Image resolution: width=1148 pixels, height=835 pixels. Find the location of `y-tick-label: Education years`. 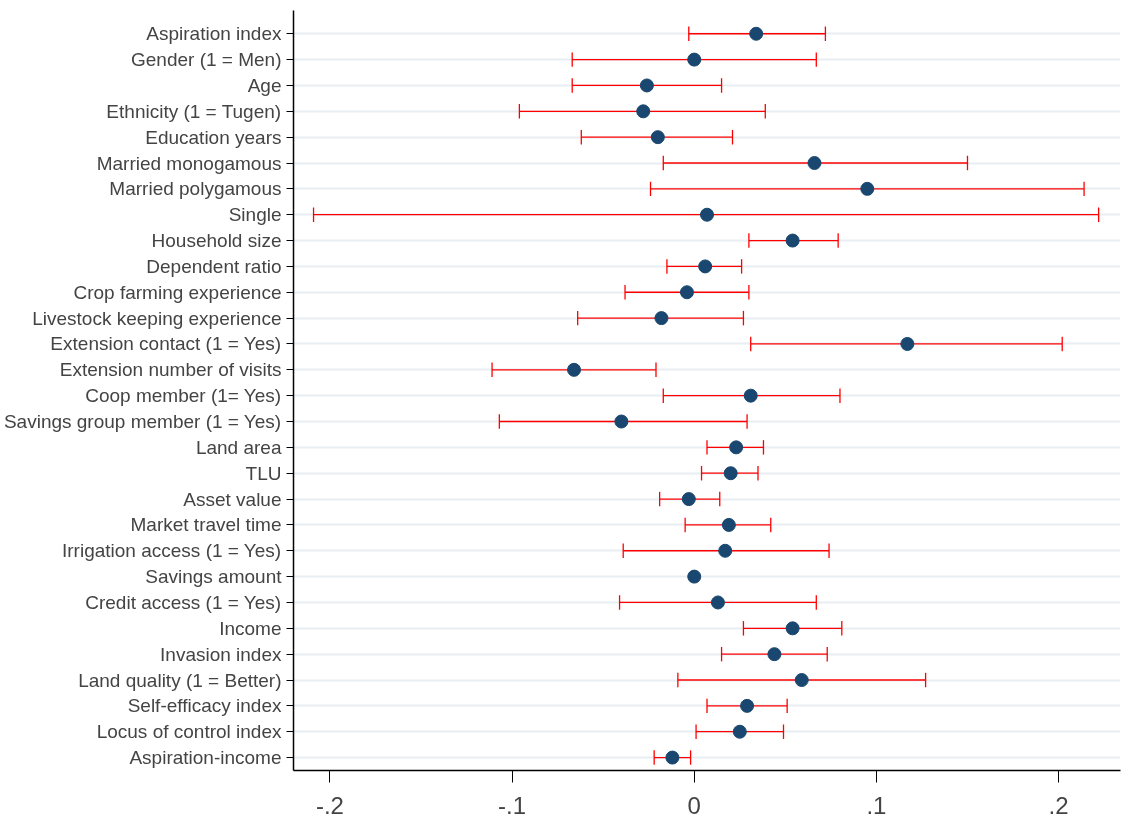

y-tick-label: Education years is located at coordinates (213, 137).